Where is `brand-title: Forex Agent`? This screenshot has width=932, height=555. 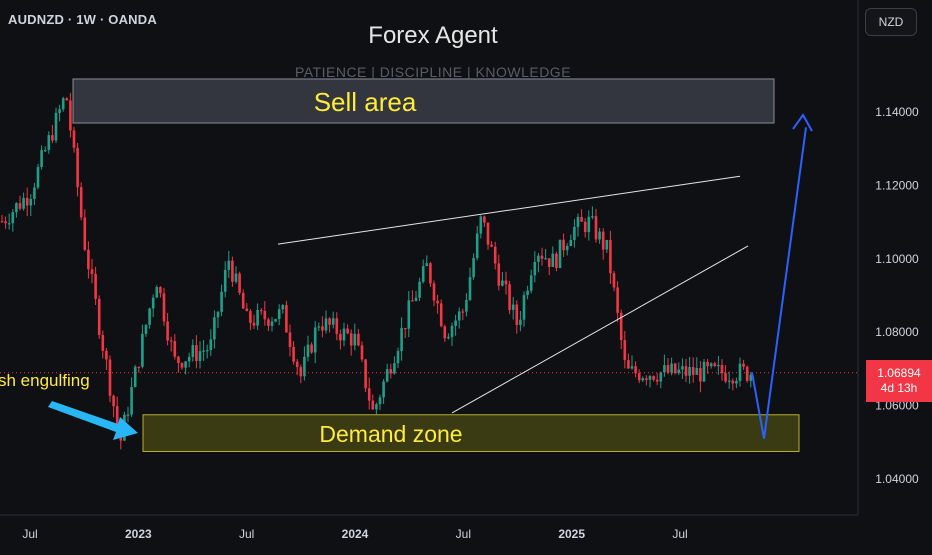
brand-title: Forex Agent is located at coordinates (433, 35).